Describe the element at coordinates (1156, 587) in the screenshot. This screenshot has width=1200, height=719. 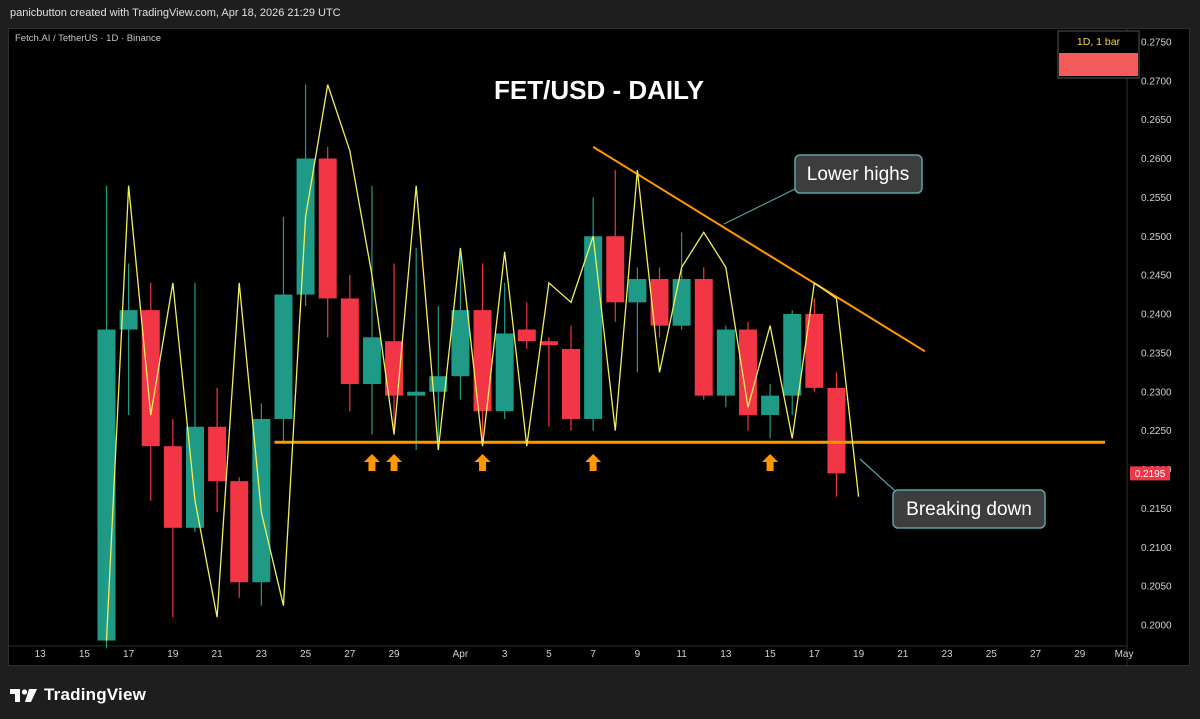
I see `y-tick-label: 0.2050` at that location.